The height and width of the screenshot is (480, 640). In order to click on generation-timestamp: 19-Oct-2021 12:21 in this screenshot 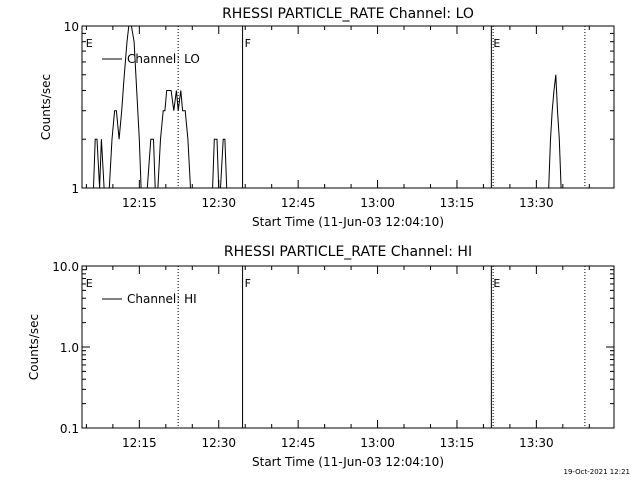, I will do `click(597, 472)`.